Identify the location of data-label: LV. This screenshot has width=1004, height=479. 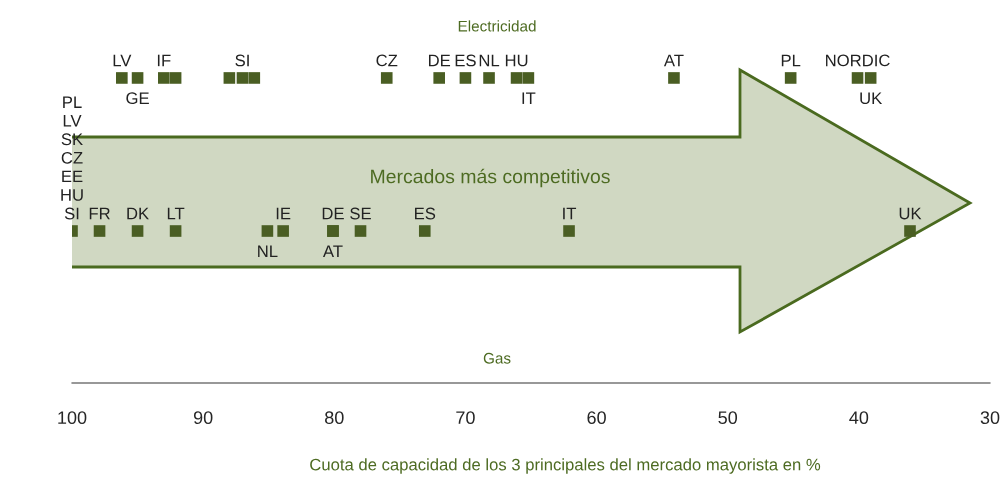
(122, 60).